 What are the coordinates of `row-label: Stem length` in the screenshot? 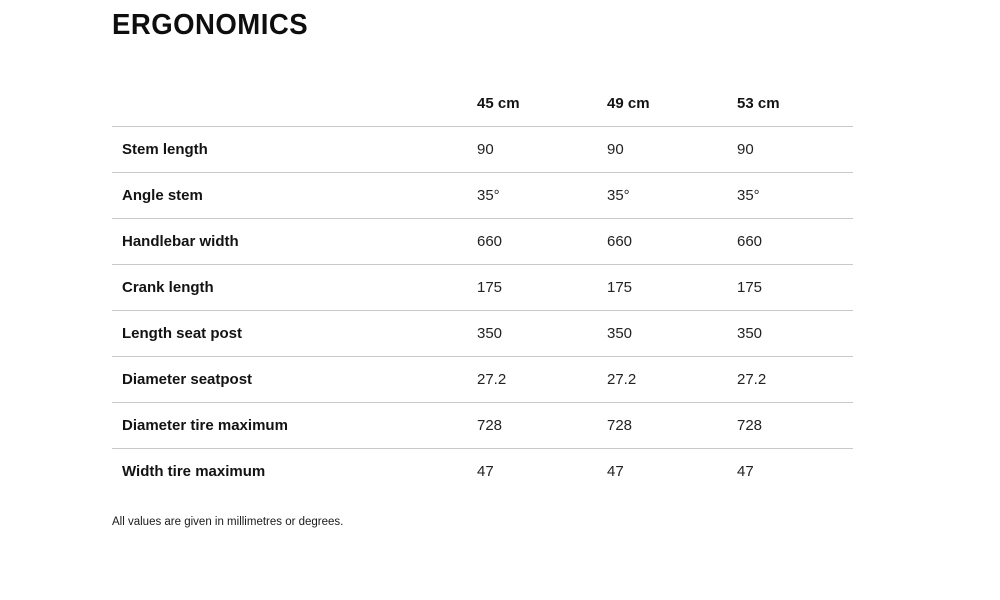 It's located at (289, 149).